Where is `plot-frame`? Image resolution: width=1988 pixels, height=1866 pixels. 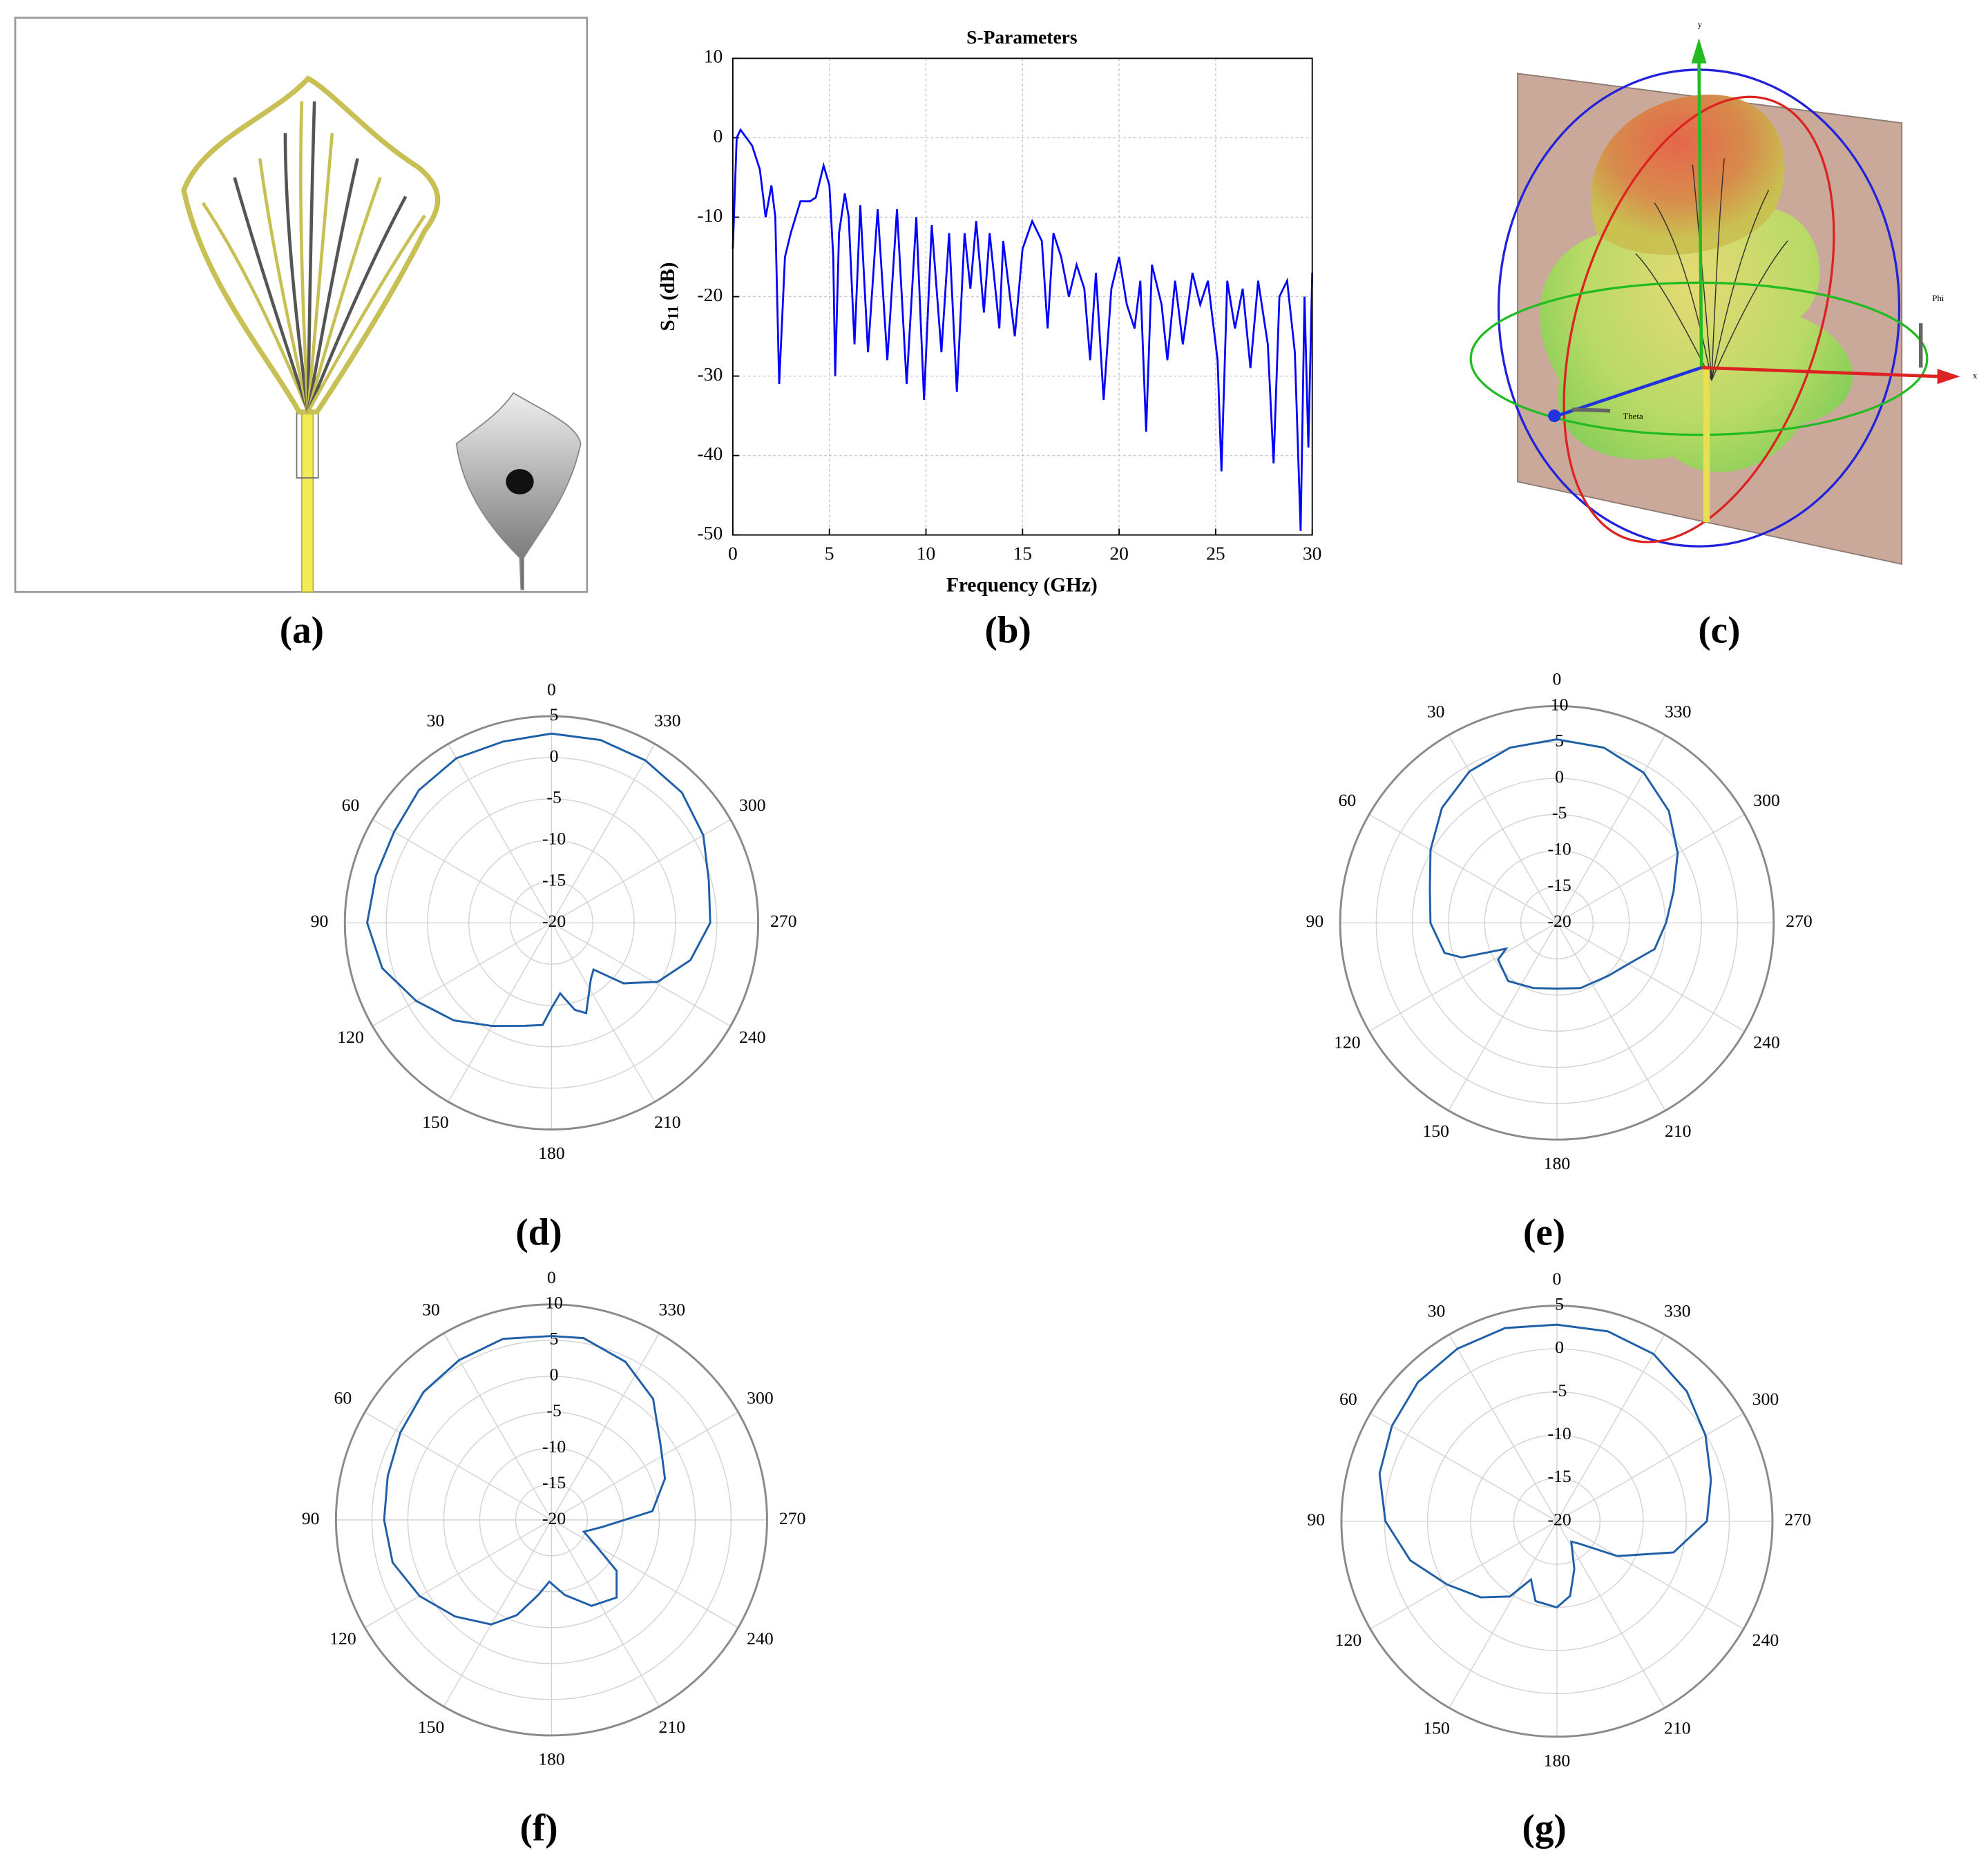 plot-frame is located at coordinates (1022, 296).